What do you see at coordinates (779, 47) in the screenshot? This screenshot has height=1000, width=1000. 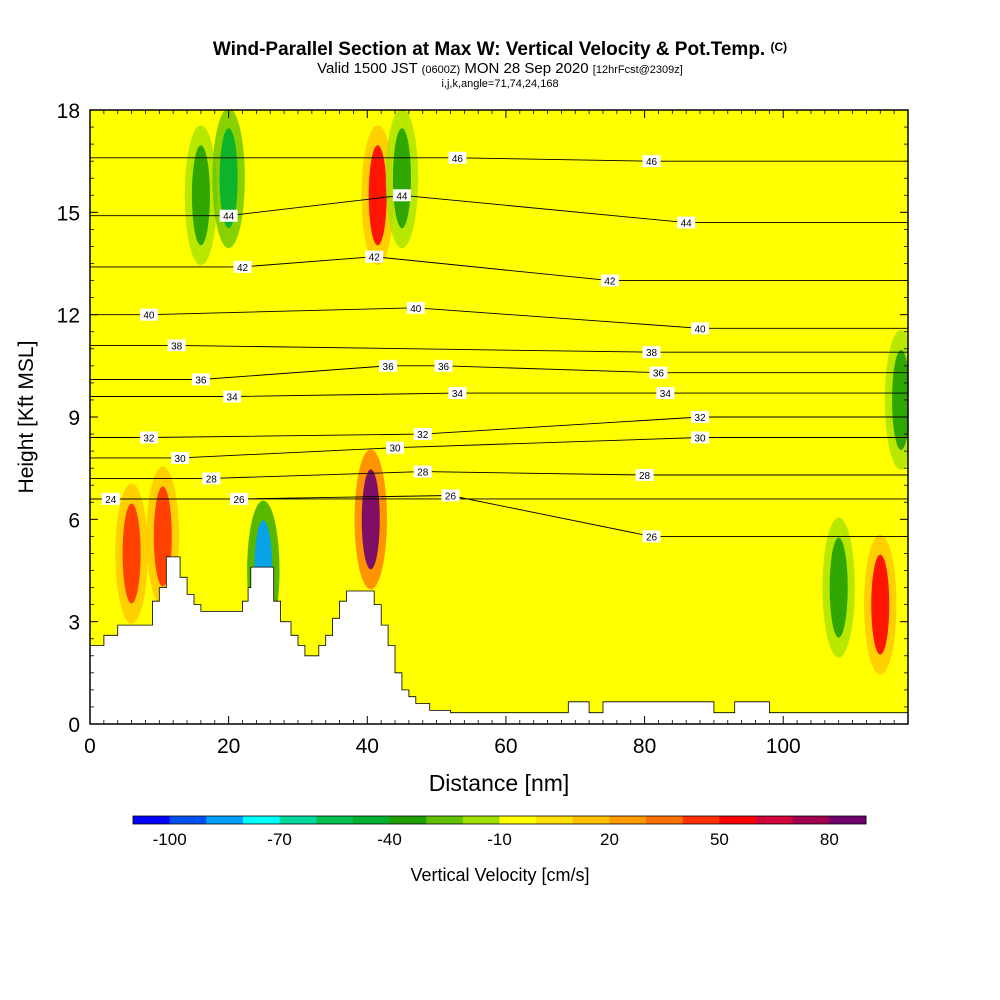 I see `copyright-mark: (C)` at bounding box center [779, 47].